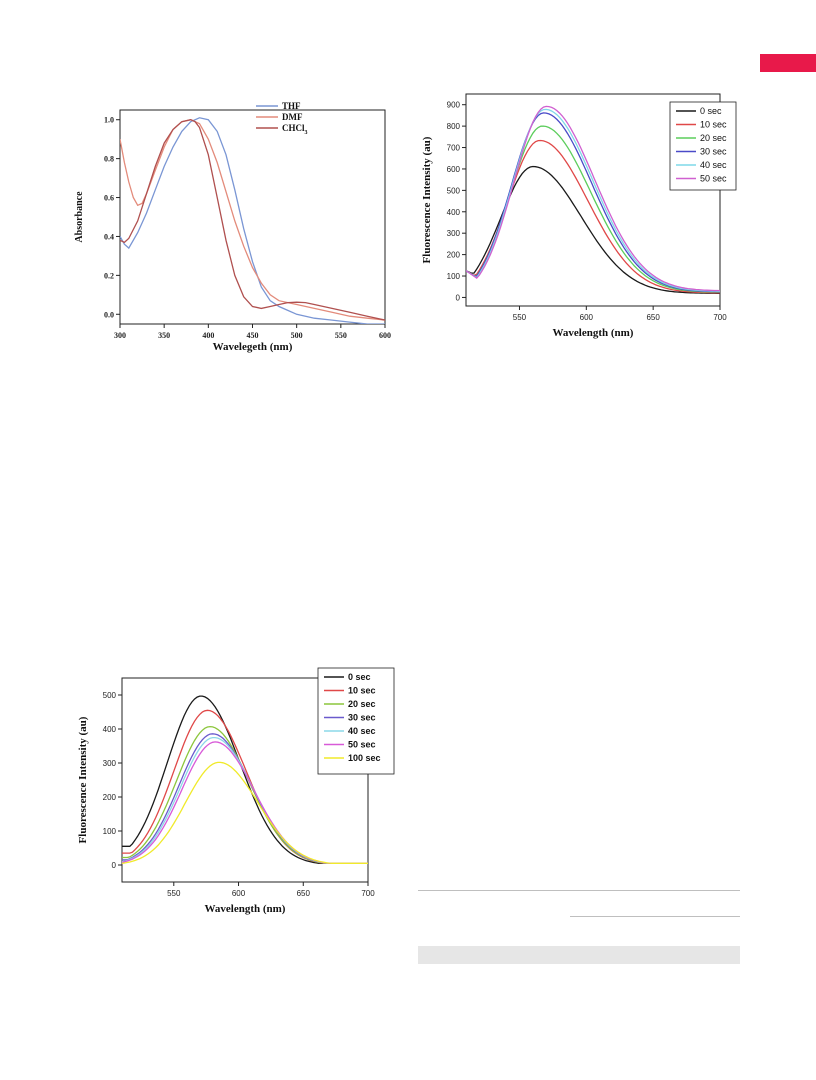 This screenshot has width=816, height=1080. Describe the element at coordinates (208, 335) in the screenshot. I see `x-tick-label: 400` at that location.